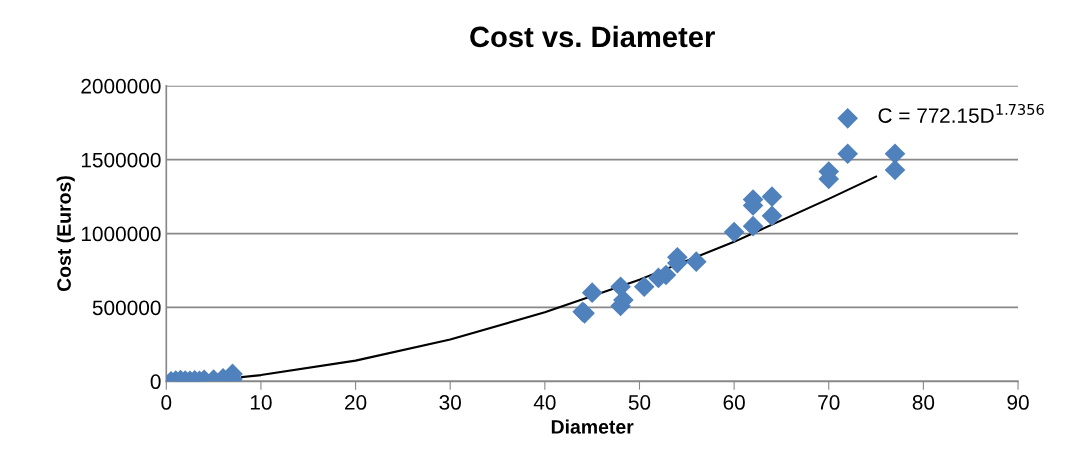  Describe the element at coordinates (639, 402) in the screenshot. I see `x-tick-label: 50` at that location.